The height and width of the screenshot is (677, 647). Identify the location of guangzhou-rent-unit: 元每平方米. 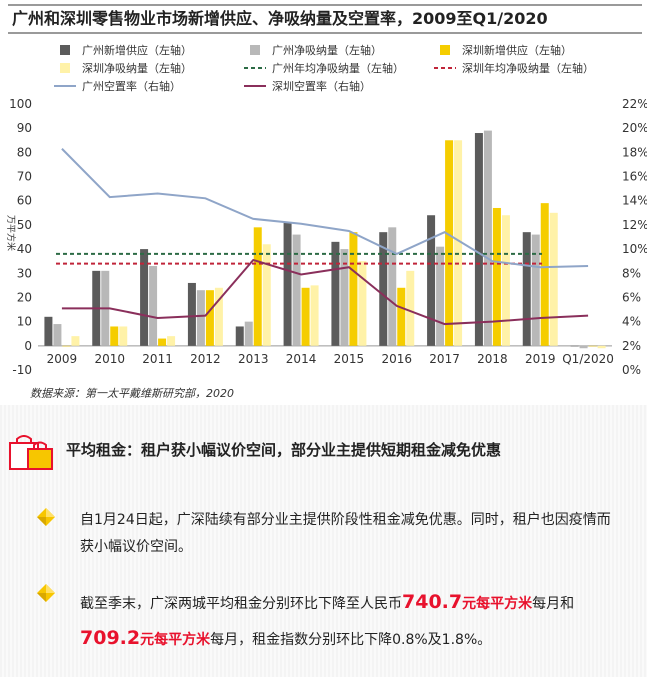
(497, 604).